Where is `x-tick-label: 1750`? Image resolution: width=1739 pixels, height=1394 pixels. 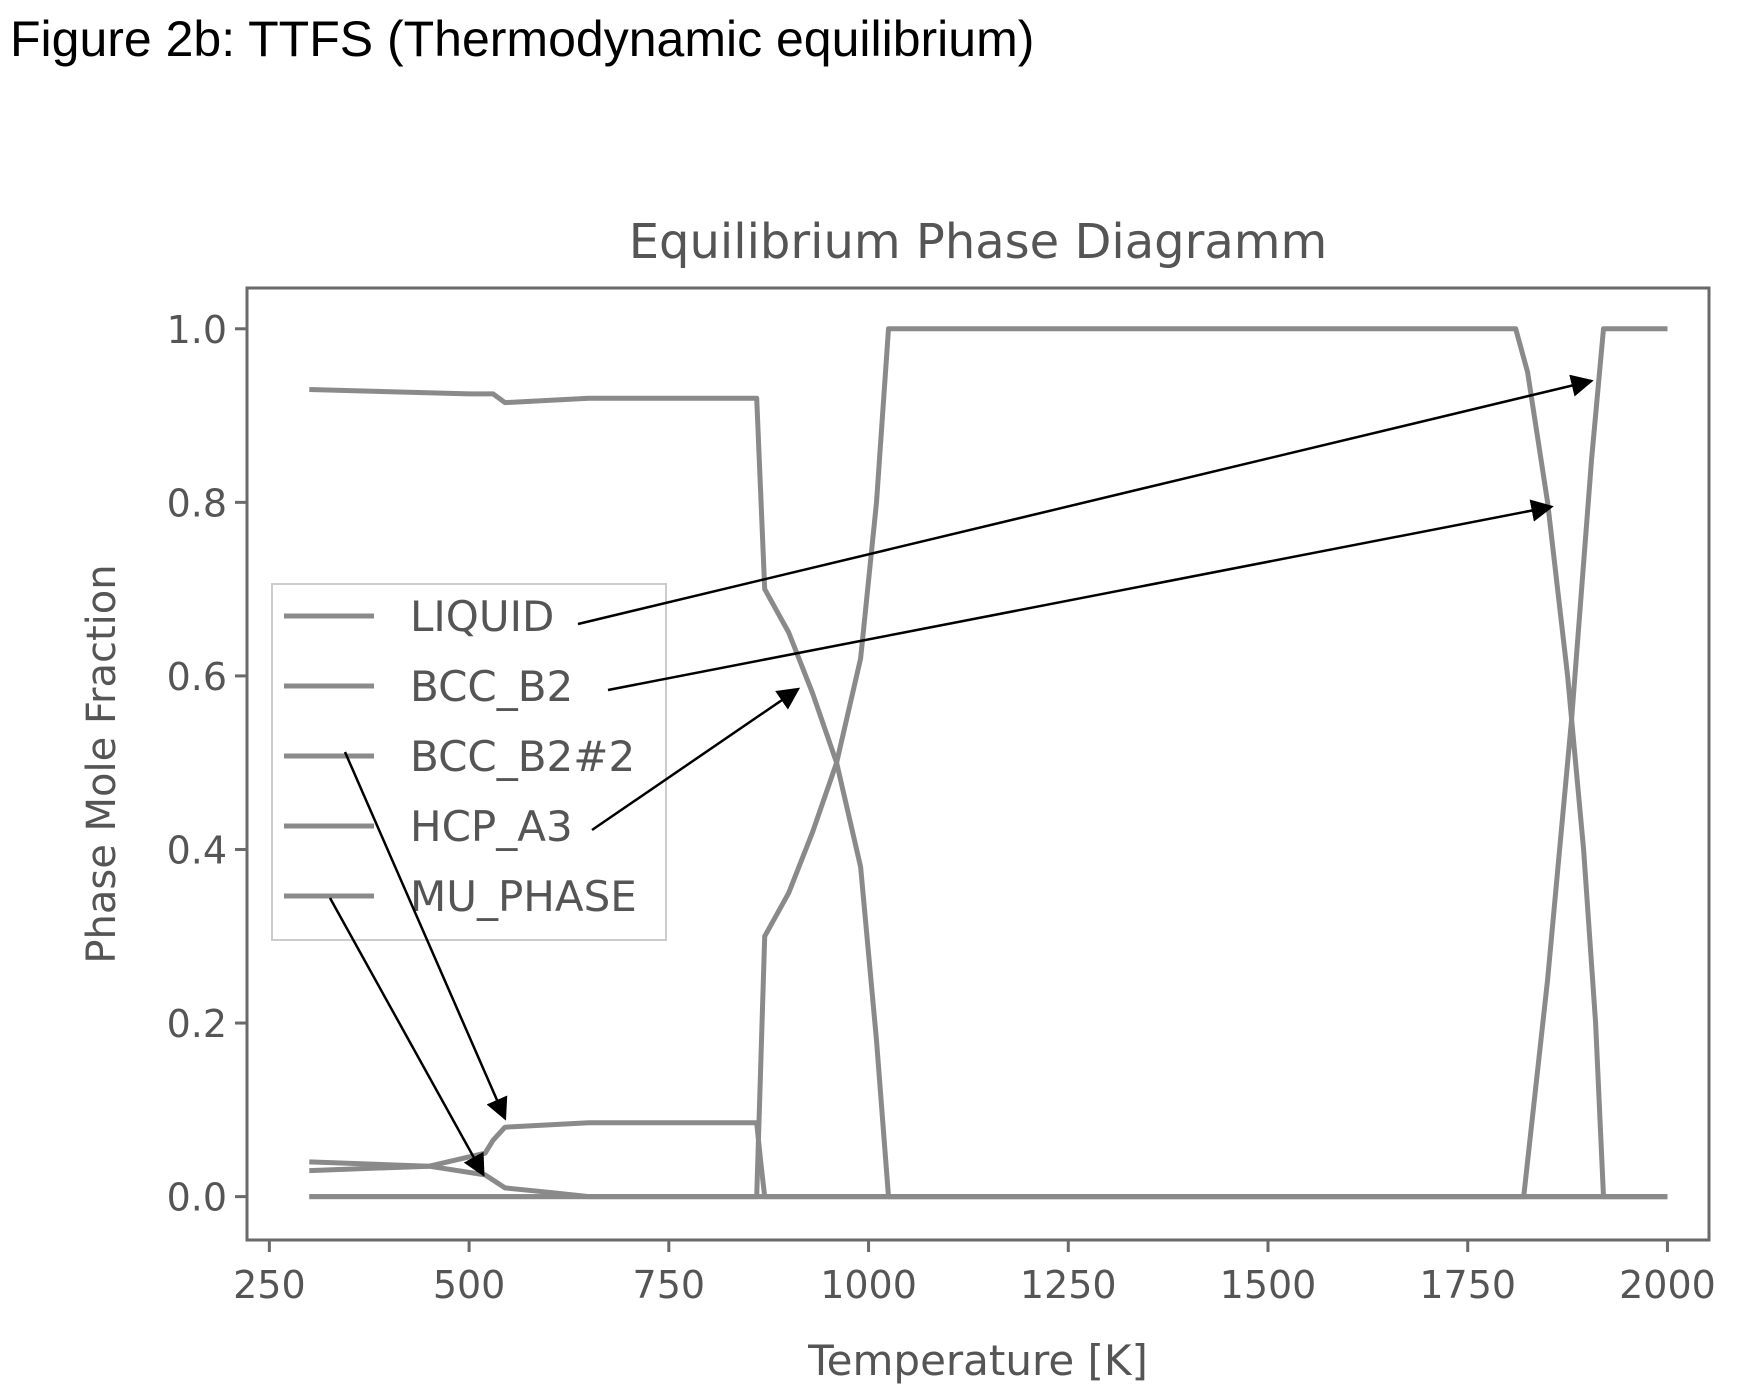 x-tick-label: 1750 is located at coordinates (1467, 1285).